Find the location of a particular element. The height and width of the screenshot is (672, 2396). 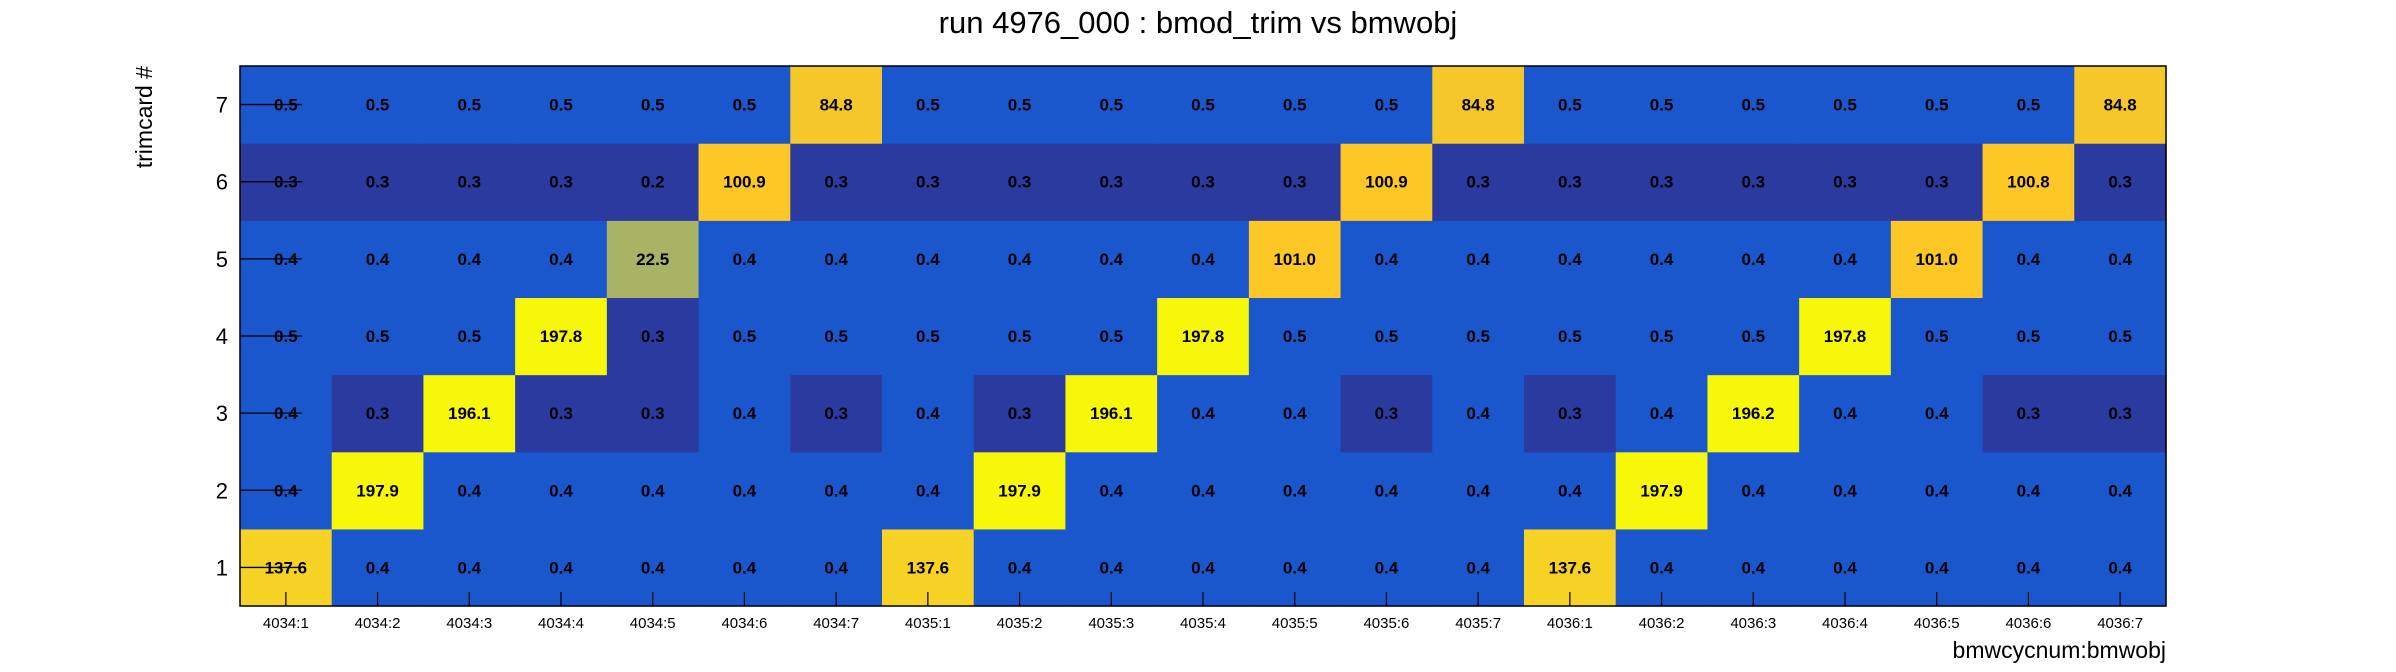

cell-value-label: 137.6 is located at coordinates (1570, 567).